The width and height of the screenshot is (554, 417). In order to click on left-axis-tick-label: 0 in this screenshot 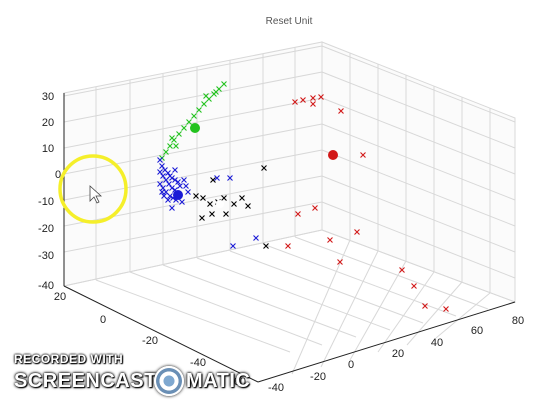, I will do `click(103, 320)`.